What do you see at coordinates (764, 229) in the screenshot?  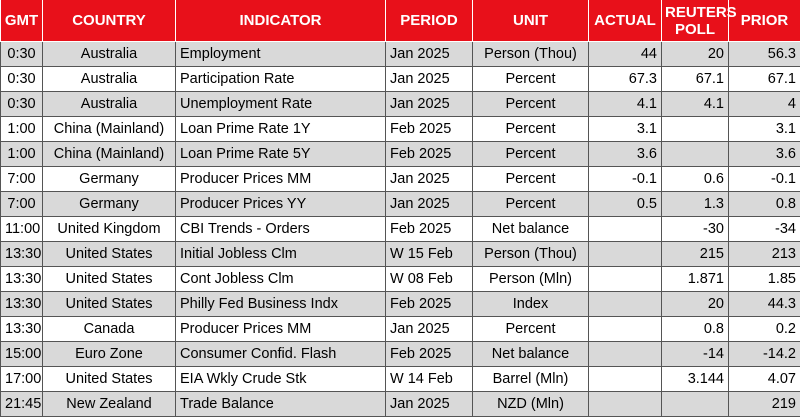 I see `cell-prior: -34` at bounding box center [764, 229].